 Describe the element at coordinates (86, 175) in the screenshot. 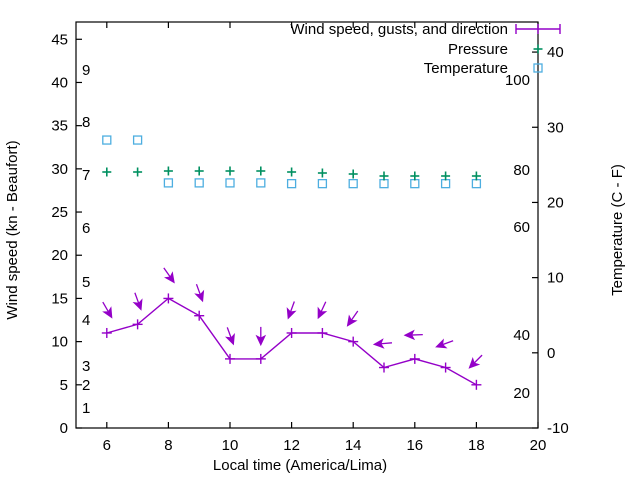

I see `beaufort-label: 7` at that location.